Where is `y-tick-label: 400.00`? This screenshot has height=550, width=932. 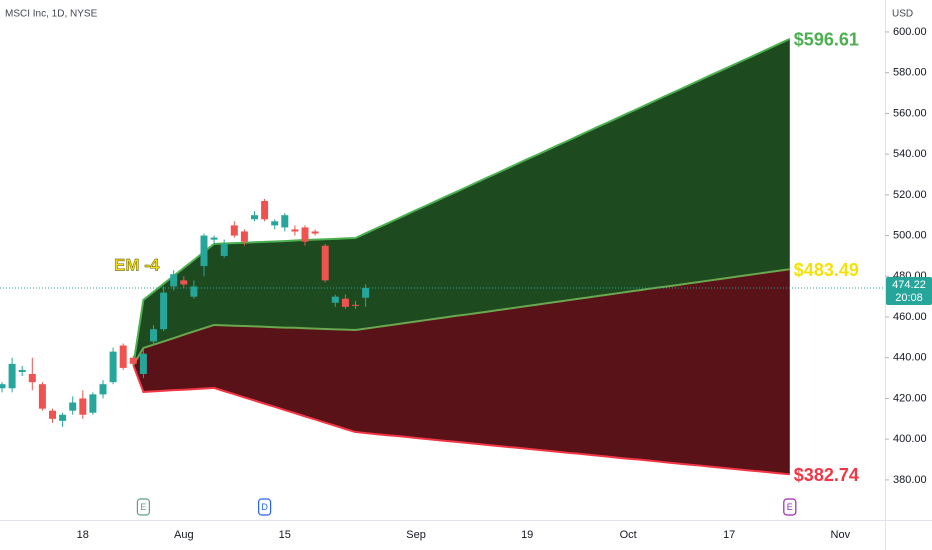
y-tick-label: 400.00 is located at coordinates (910, 439).